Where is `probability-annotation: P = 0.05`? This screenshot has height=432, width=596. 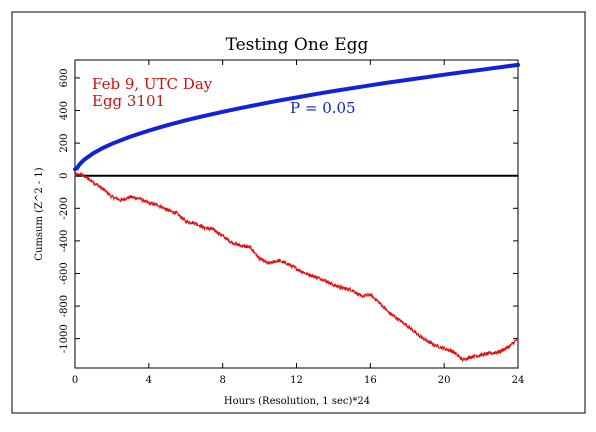
probability-annotation: P = 0.05 is located at coordinates (323, 108).